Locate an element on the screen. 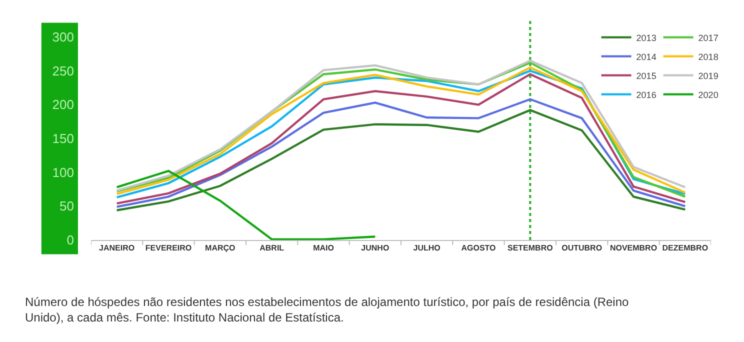 This screenshot has width=744, height=342. y-tick-label: 0 is located at coordinates (70, 240).